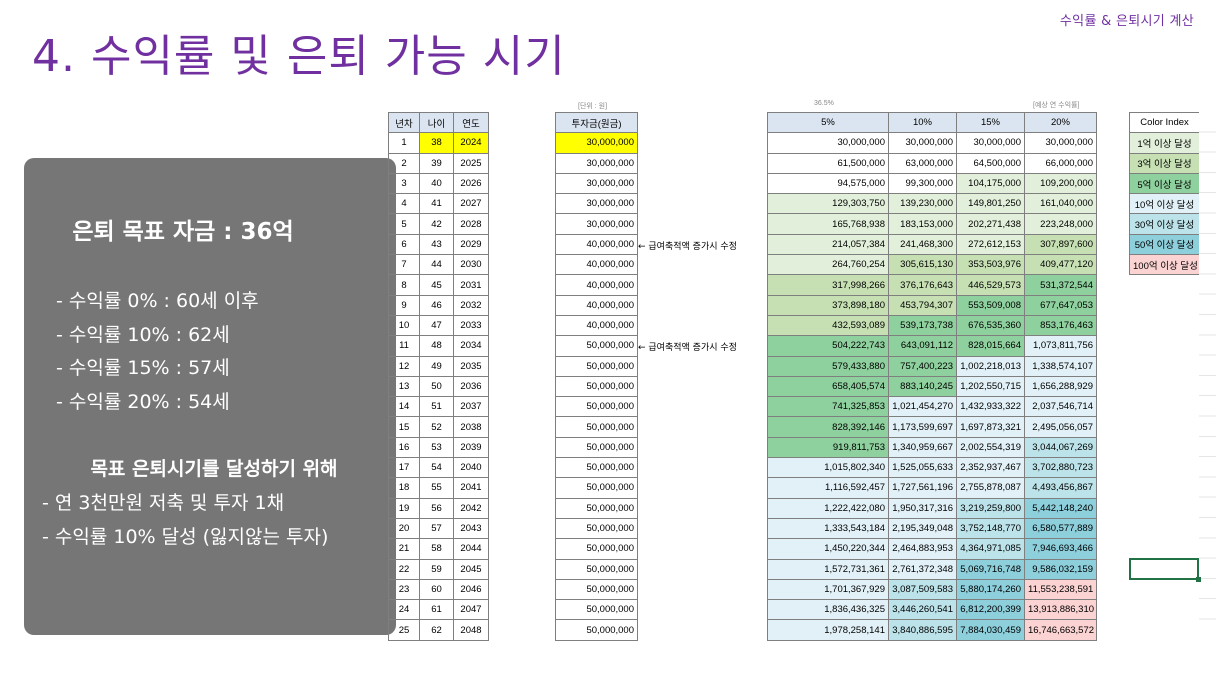  Describe the element at coordinates (471, 630) in the screenshot. I see `table-cell: 2048` at that location.